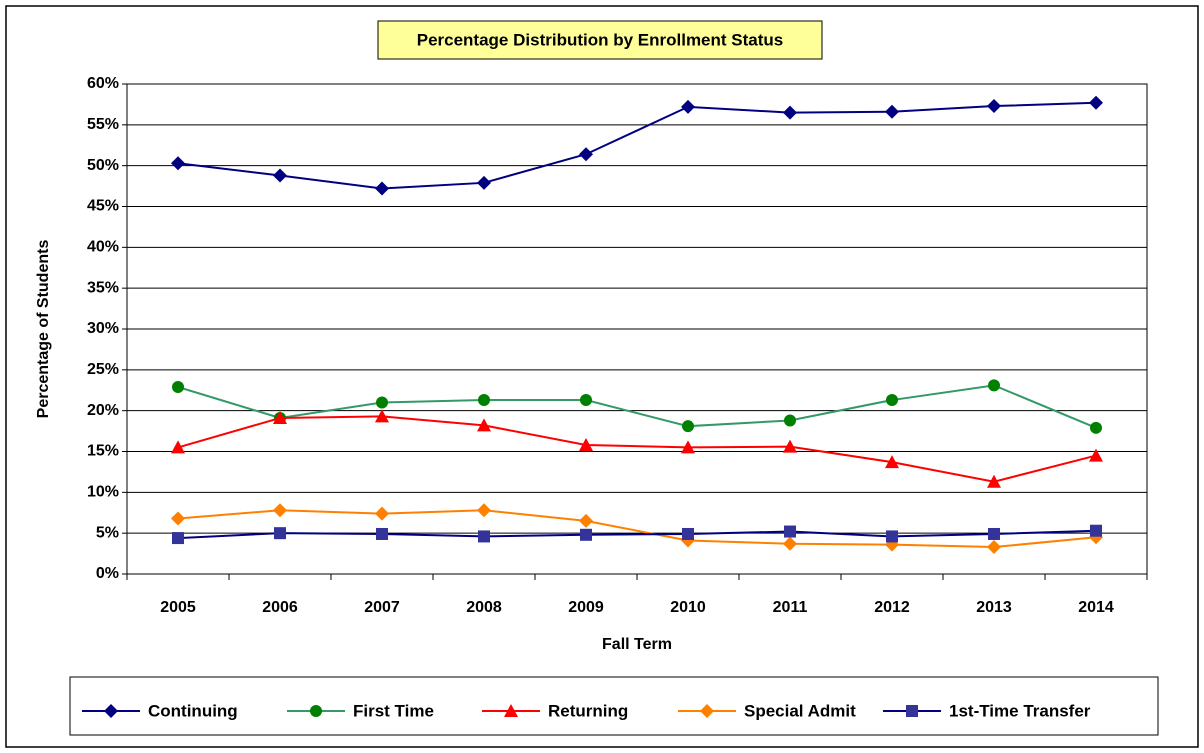  I want to click on legend-box, so click(614, 706).